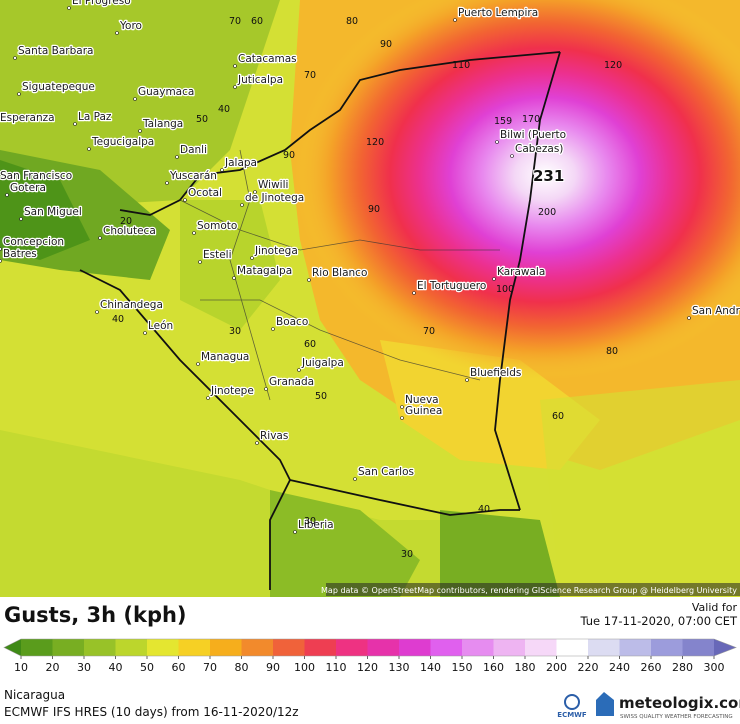 Image resolution: width=740 pixels, height=724 pixels. What do you see at coordinates (461, 65) in the screenshot?
I see `contour-label: 110` at bounding box center [461, 65].